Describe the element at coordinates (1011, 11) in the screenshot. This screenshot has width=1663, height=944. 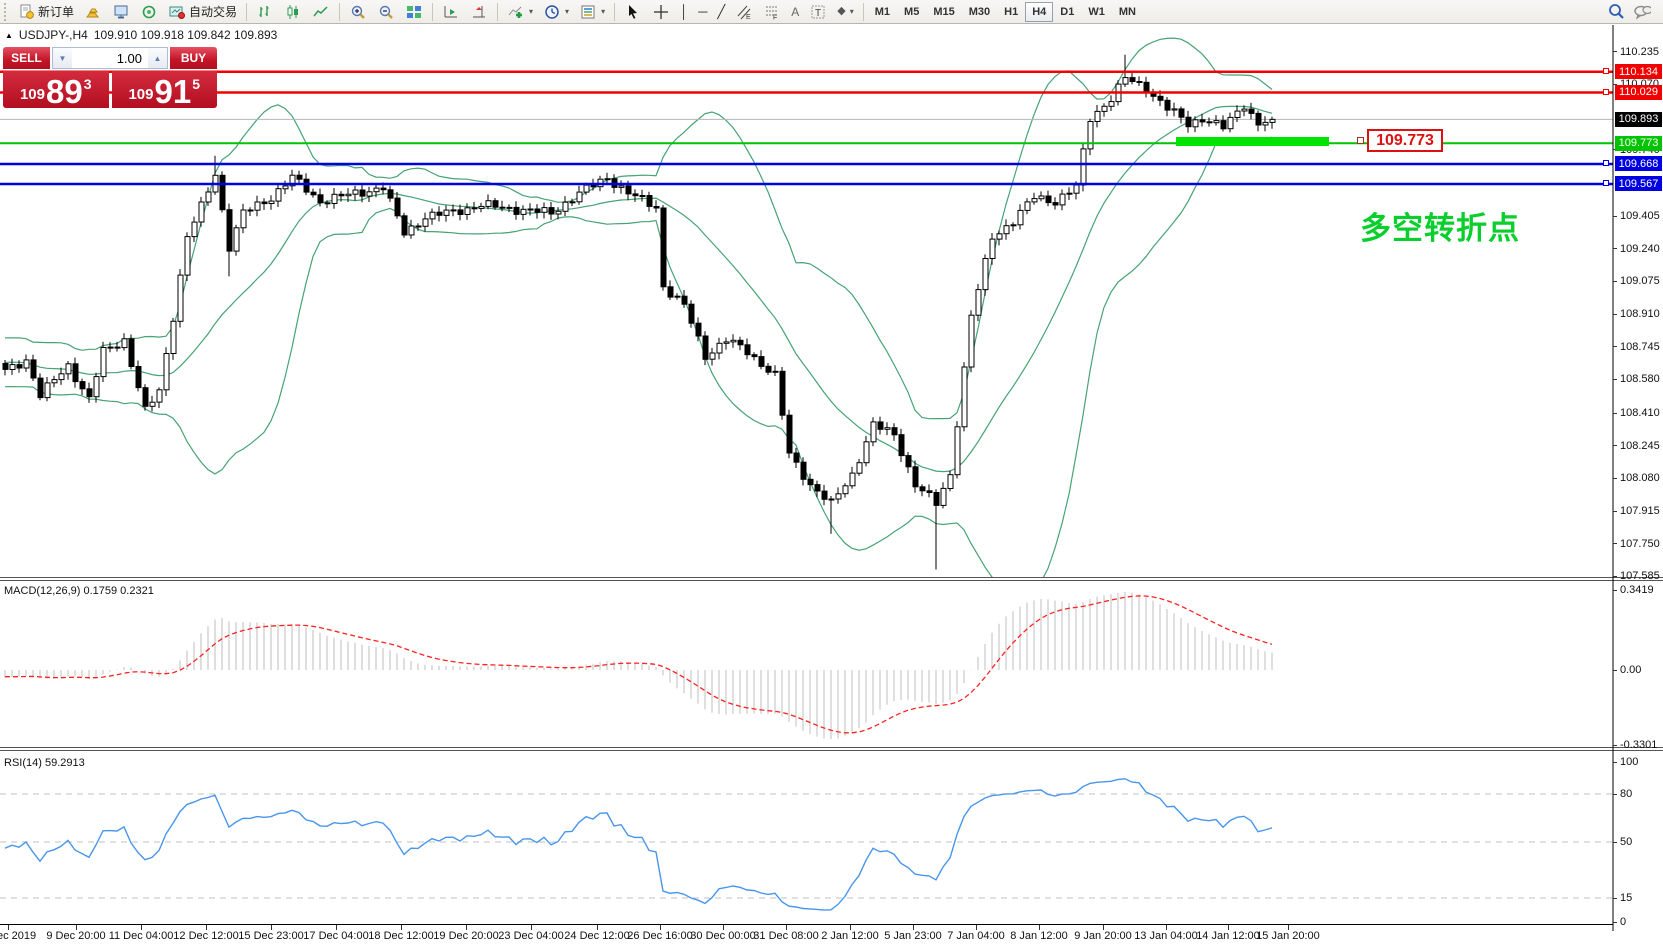
I see `timeframe-h1-button: H1` at that location.